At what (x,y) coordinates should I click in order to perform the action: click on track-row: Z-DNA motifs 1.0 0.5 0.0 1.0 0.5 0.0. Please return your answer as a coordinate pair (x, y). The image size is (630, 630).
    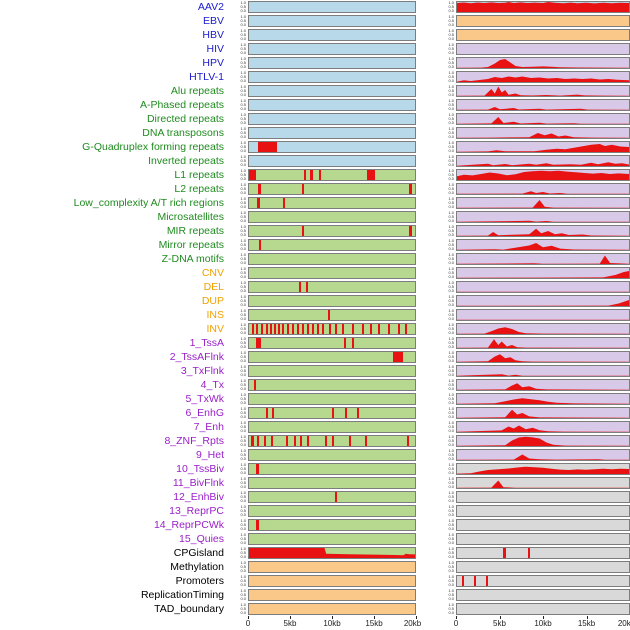
    Looking at the image, I should click on (315, 259).